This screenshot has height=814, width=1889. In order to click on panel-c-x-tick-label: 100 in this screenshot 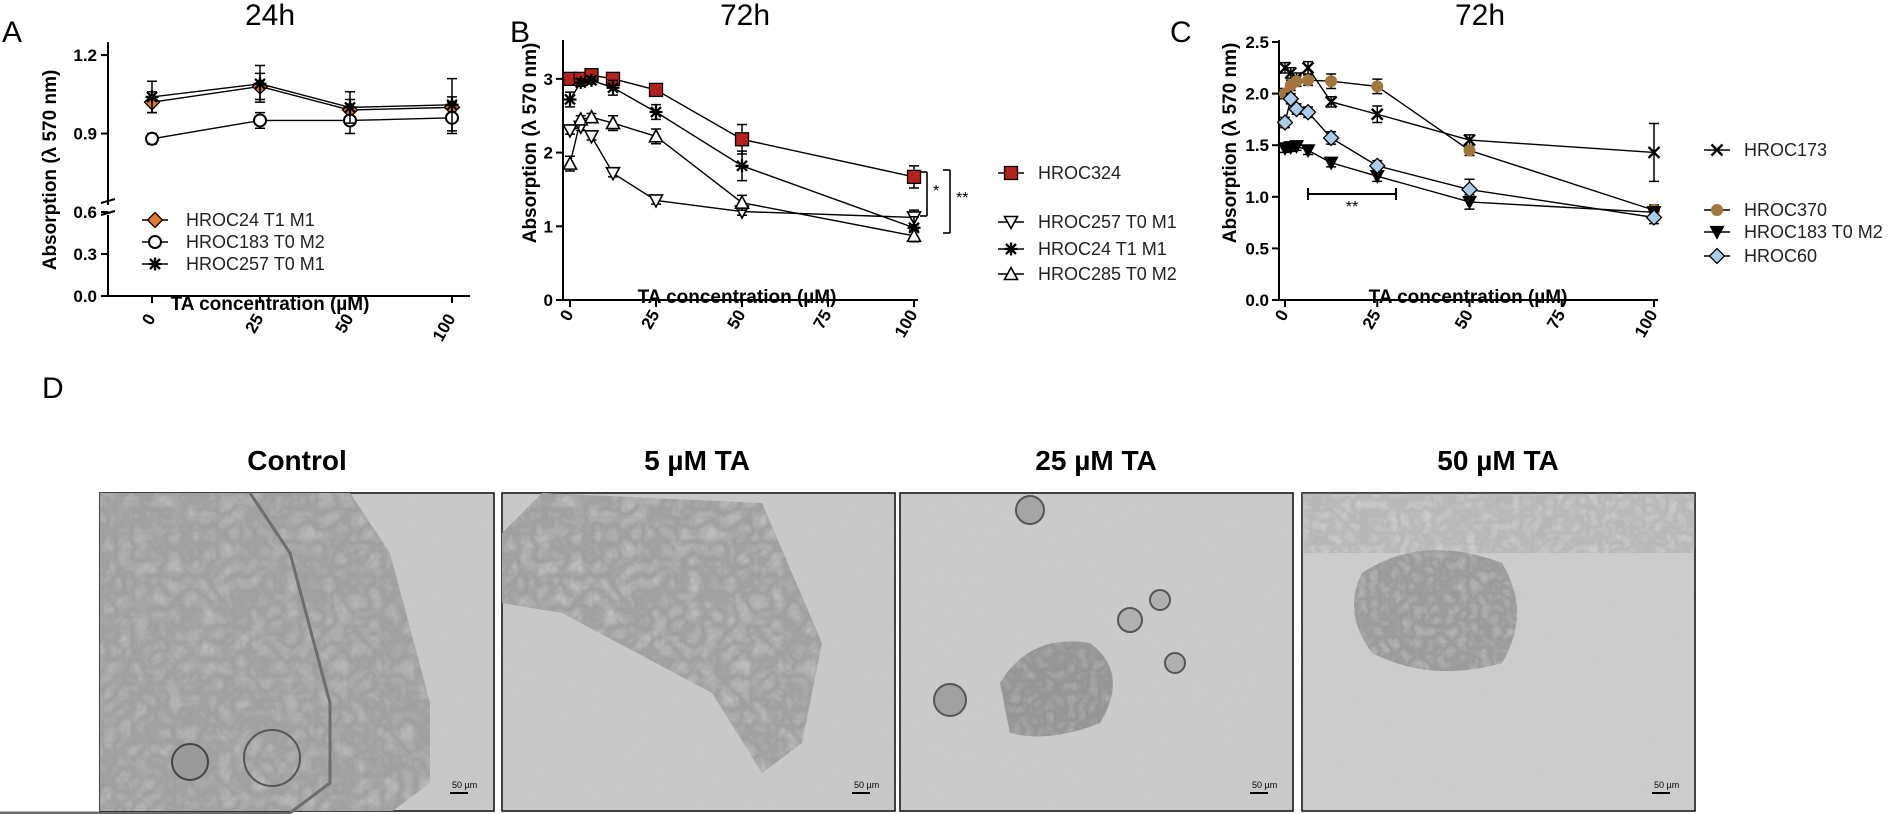, I will do `click(1646, 324)`.